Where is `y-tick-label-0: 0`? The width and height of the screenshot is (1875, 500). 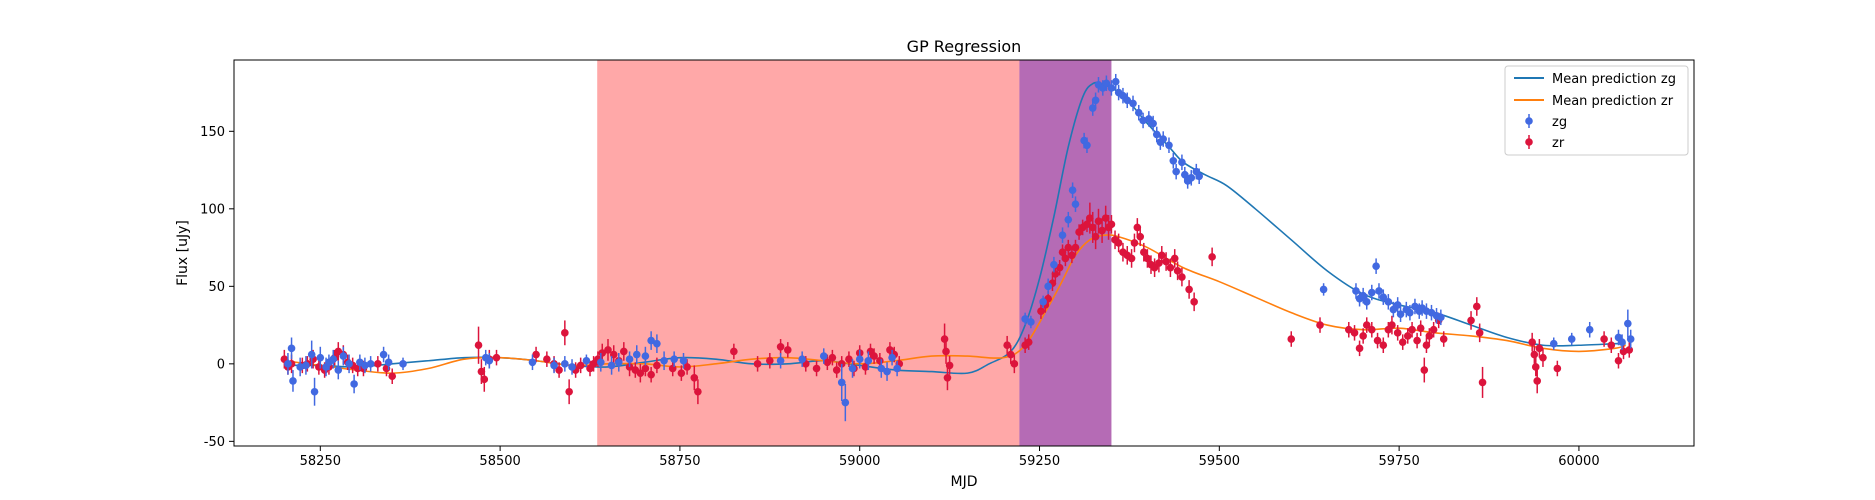 y-tick-label-0: 0 is located at coordinates (221, 364).